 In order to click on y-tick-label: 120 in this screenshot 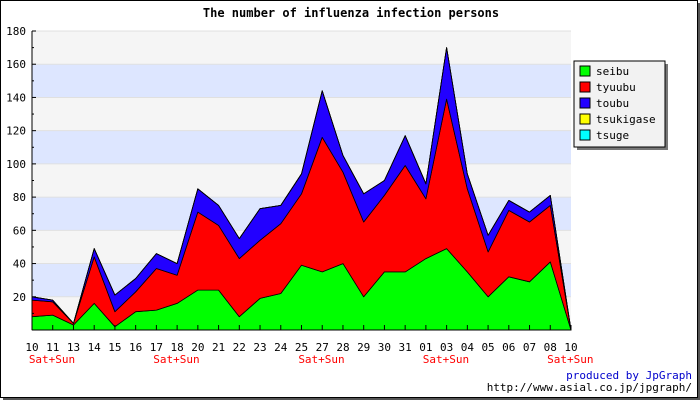, I will do `click(16, 131)`.